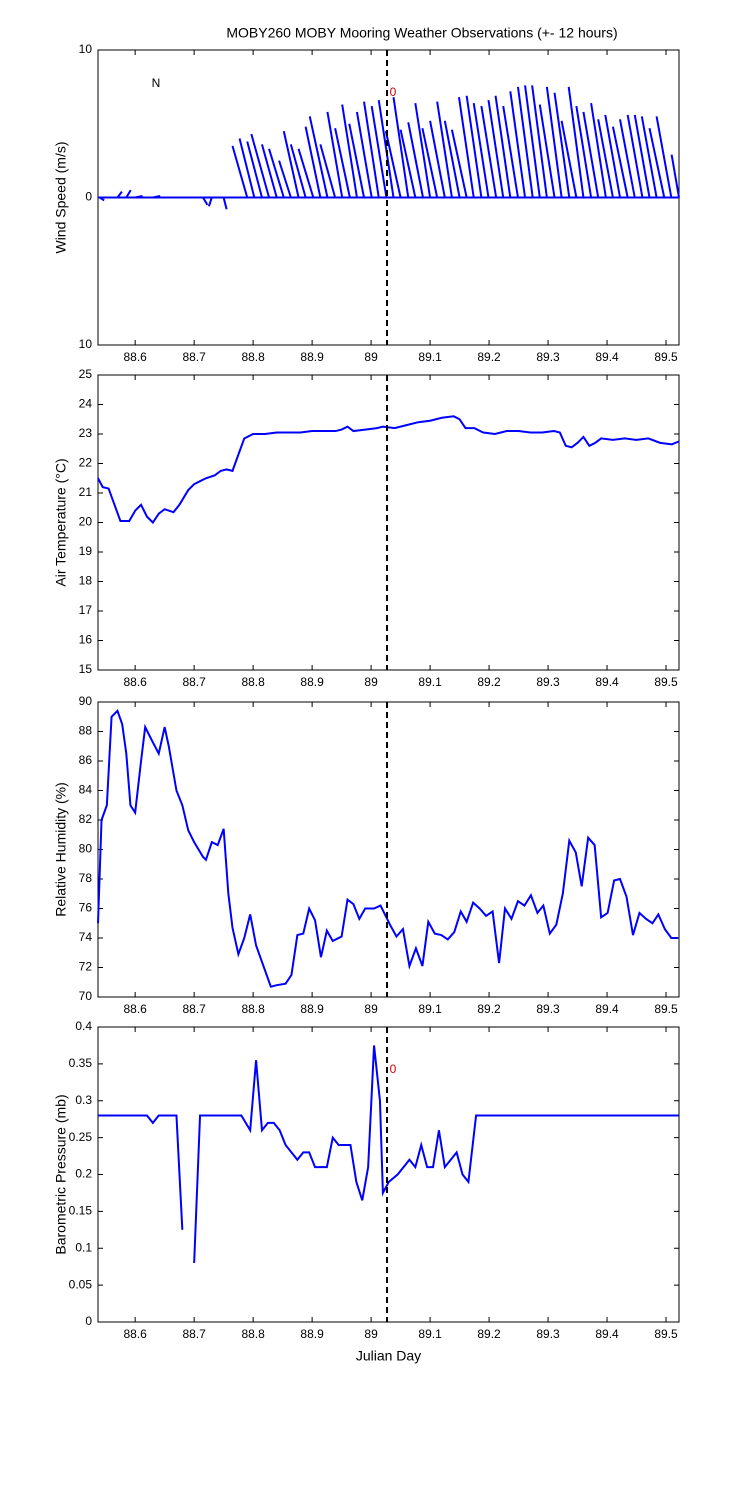 The width and height of the screenshot is (750, 1500). I want to click on y-axis-label: Relative Humidity (%), so click(61, 849).